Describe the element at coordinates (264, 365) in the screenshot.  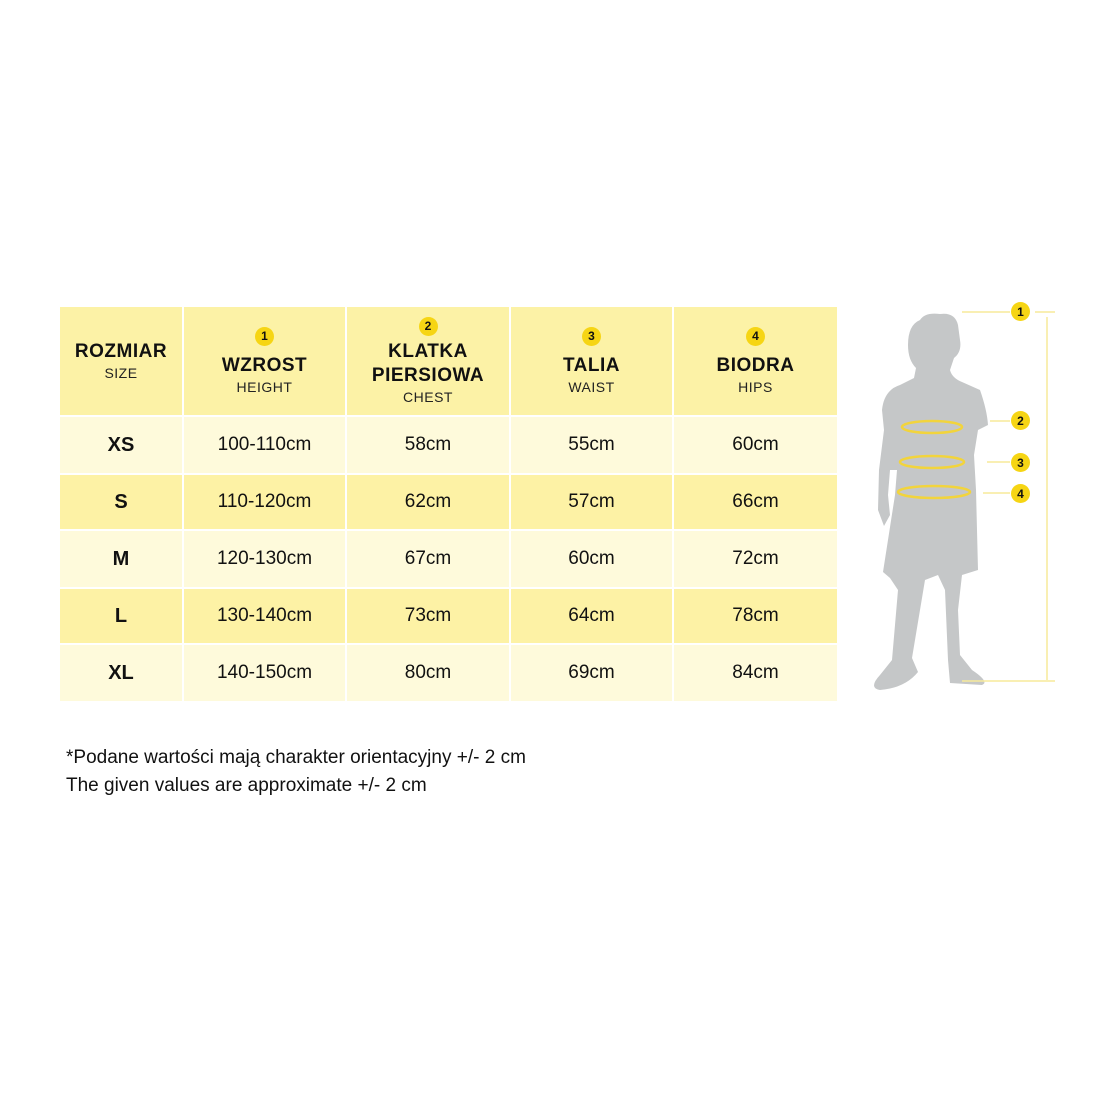
I see `header-title: WZROST` at that location.